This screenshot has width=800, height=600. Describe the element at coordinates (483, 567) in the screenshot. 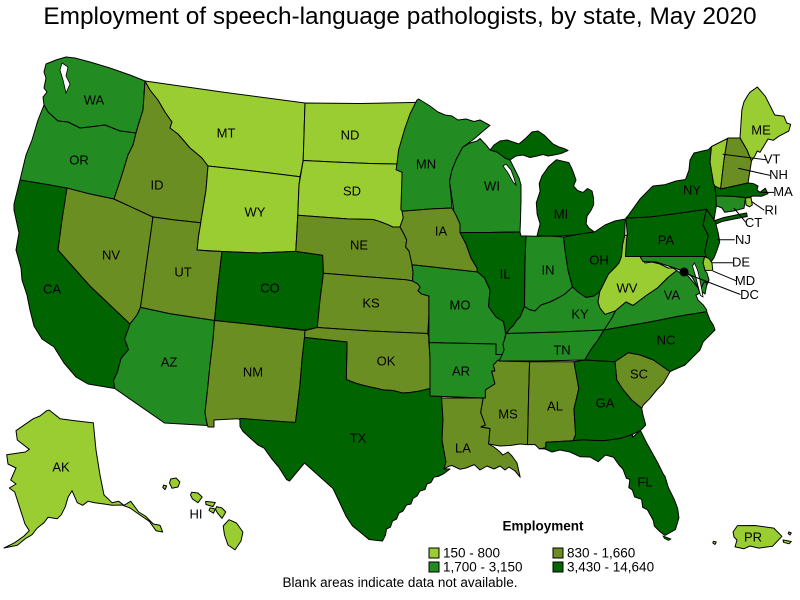

I see `svg-text: 1,700 - 3,150` at that location.